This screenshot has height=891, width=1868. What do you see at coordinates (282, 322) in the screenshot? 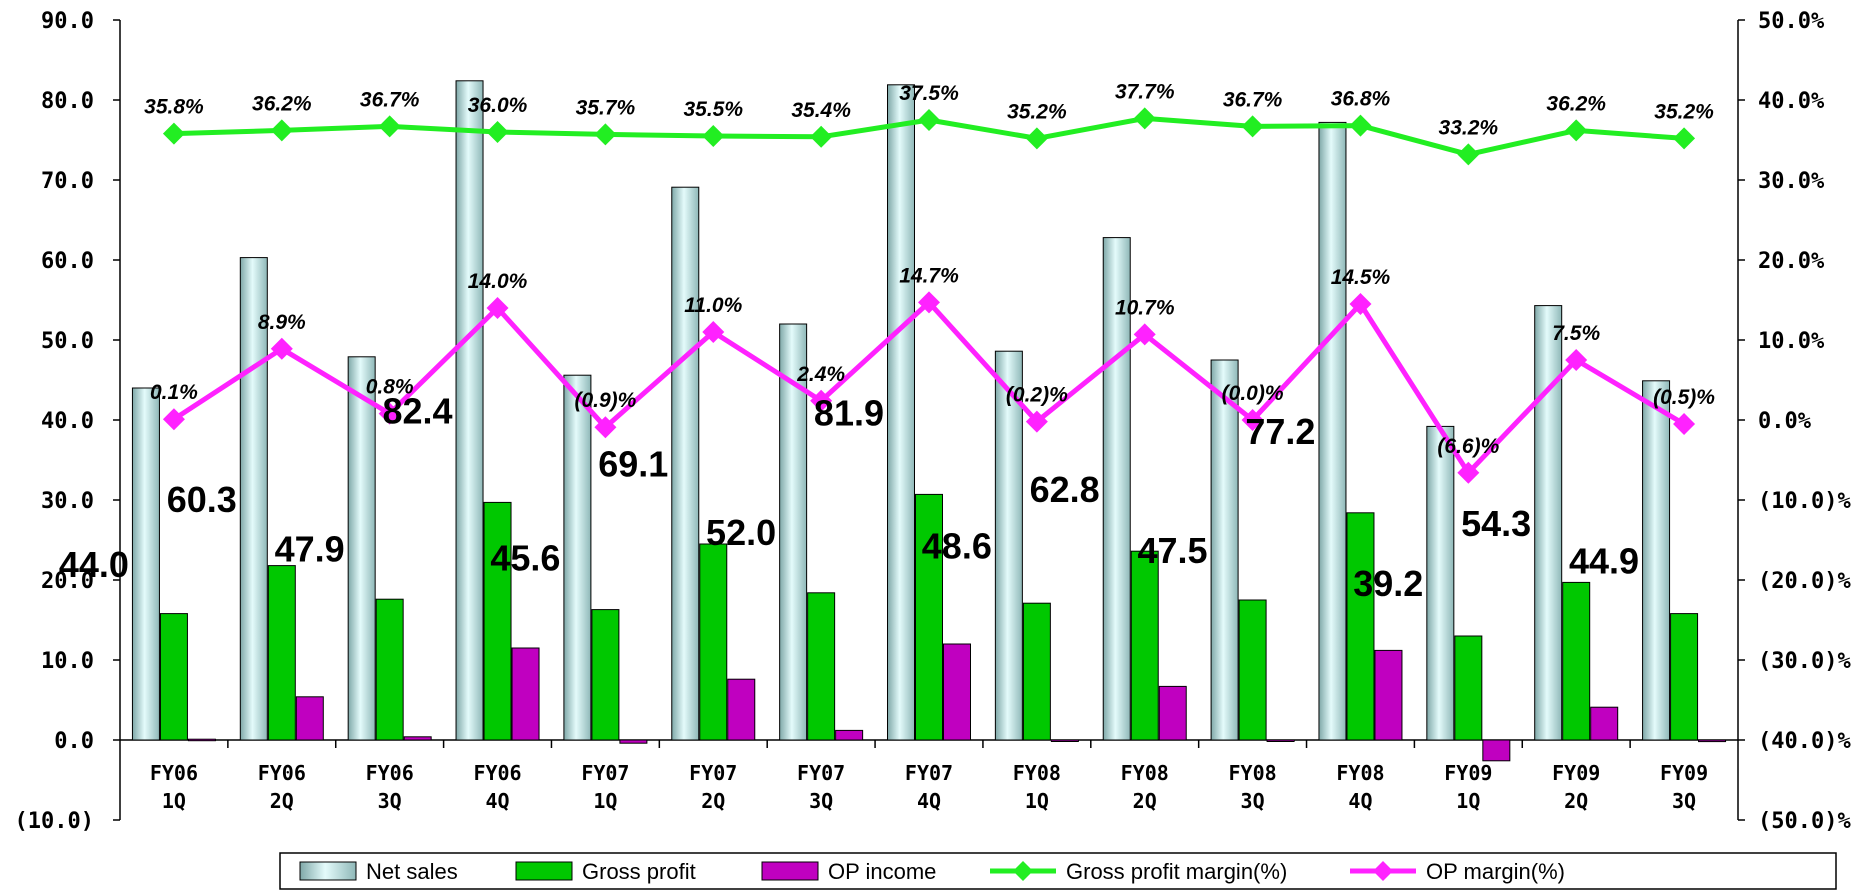
I see `op-margin-percent-label: 8.9%` at bounding box center [282, 322].